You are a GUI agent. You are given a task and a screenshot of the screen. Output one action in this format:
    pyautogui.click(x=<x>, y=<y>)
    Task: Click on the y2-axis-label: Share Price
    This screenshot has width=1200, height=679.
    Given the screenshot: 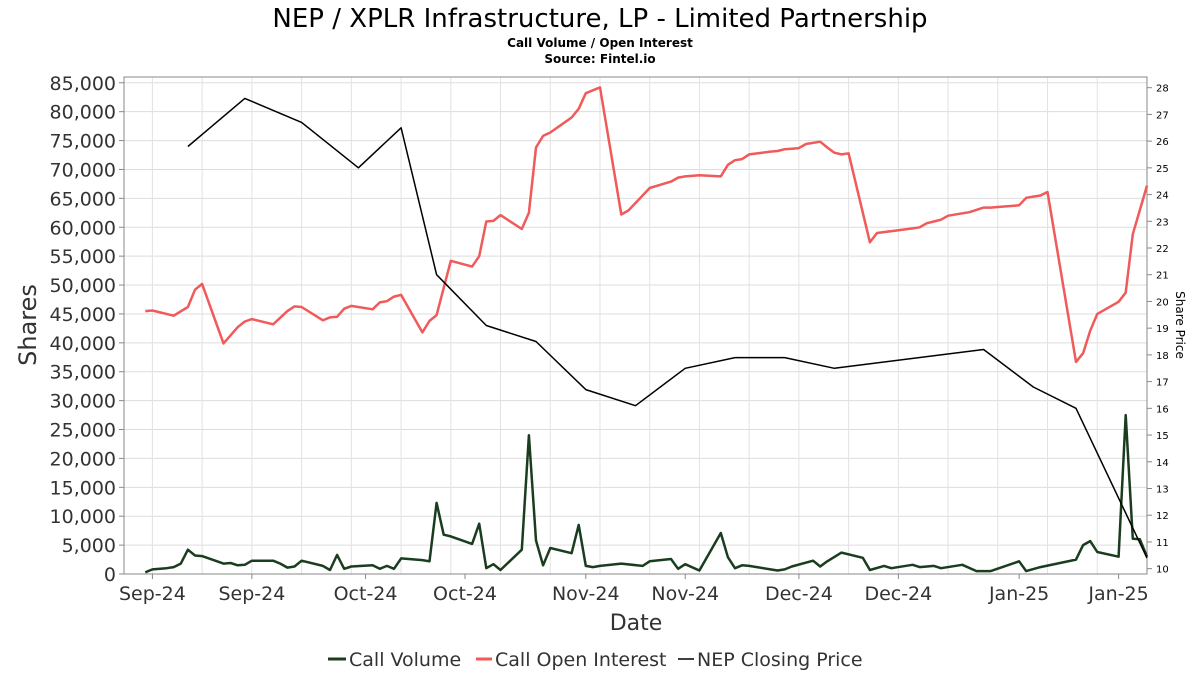 What is the action you would take?
    pyautogui.click(x=1180, y=325)
    